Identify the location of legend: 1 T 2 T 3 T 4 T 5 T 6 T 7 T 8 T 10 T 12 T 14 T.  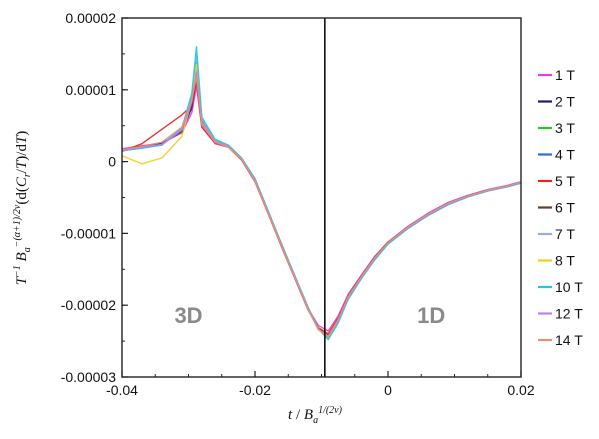
(560, 207).